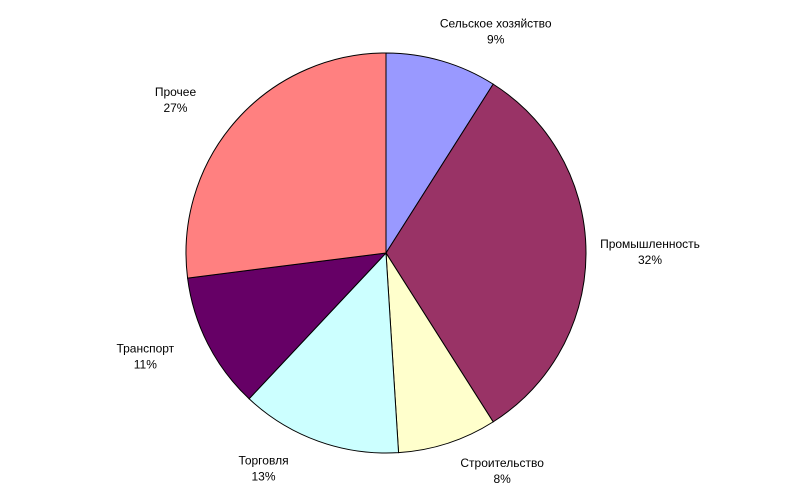 The height and width of the screenshot is (498, 800). Describe the element at coordinates (496, 39) in the screenshot. I see `slice-label-value: 9%` at that location.